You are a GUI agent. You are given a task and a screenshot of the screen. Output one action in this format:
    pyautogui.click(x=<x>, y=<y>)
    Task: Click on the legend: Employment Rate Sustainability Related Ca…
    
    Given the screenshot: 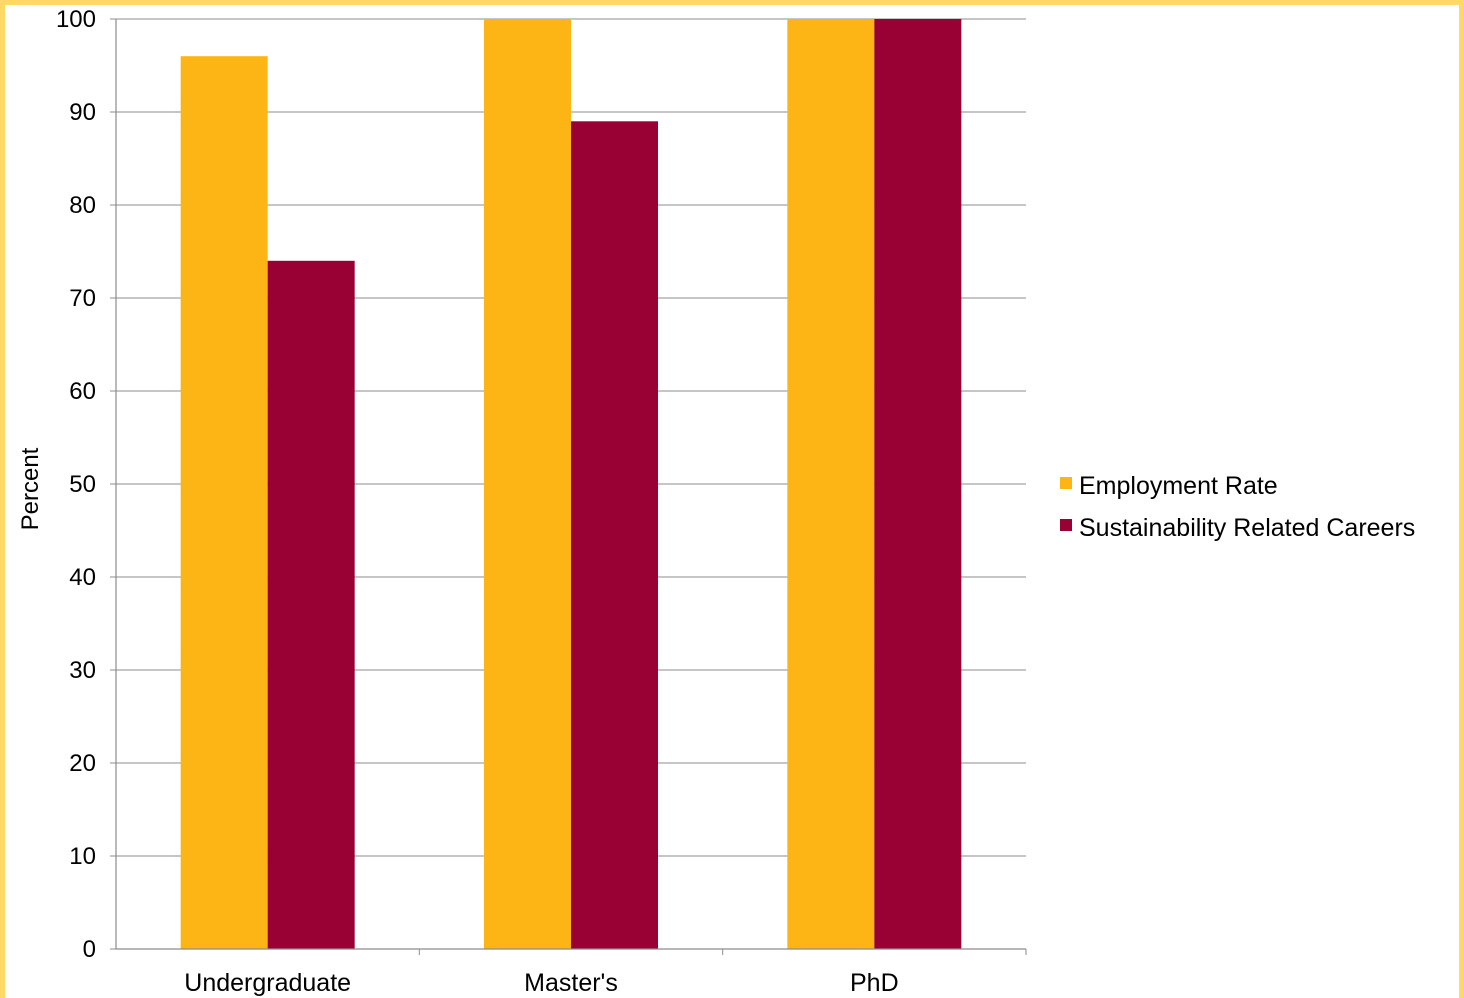 What is the action you would take?
    pyautogui.click(x=1237, y=507)
    